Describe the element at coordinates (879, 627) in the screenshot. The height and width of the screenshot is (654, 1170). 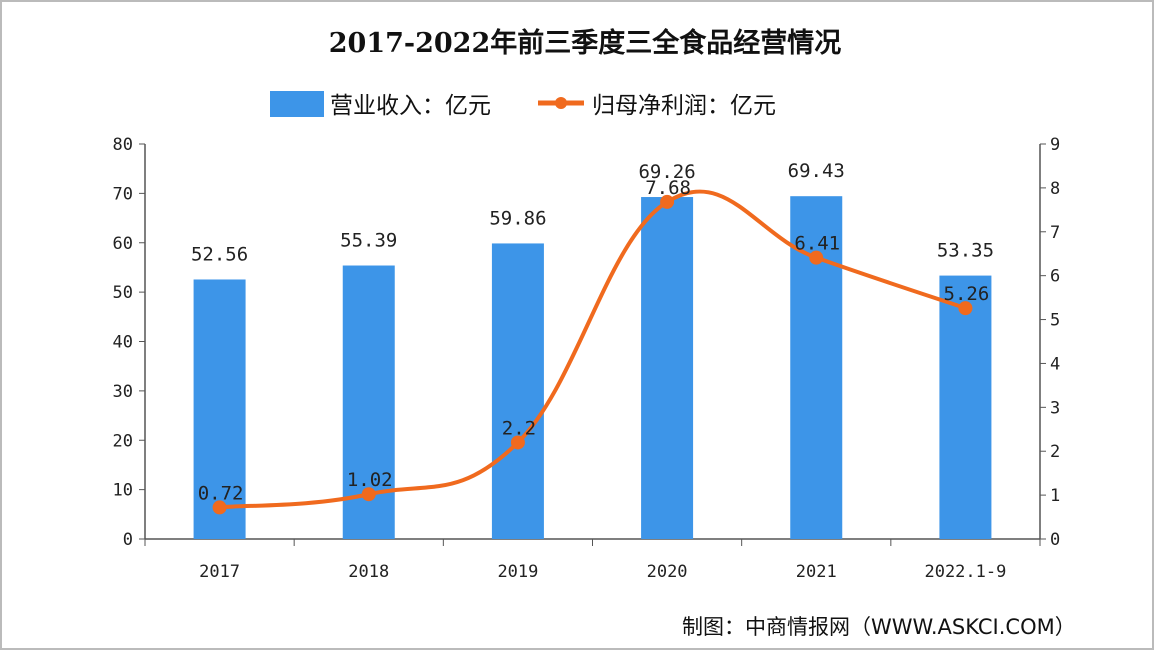
I see `source-note: 制图：中商情报网（WWW.ASKCI.COM）` at that location.